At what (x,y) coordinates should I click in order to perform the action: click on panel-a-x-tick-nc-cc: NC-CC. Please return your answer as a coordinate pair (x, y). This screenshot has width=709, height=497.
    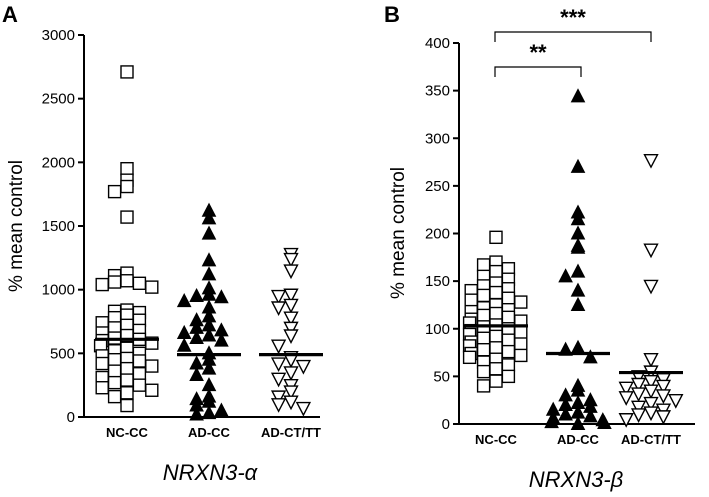
    Looking at the image, I should click on (127, 432).